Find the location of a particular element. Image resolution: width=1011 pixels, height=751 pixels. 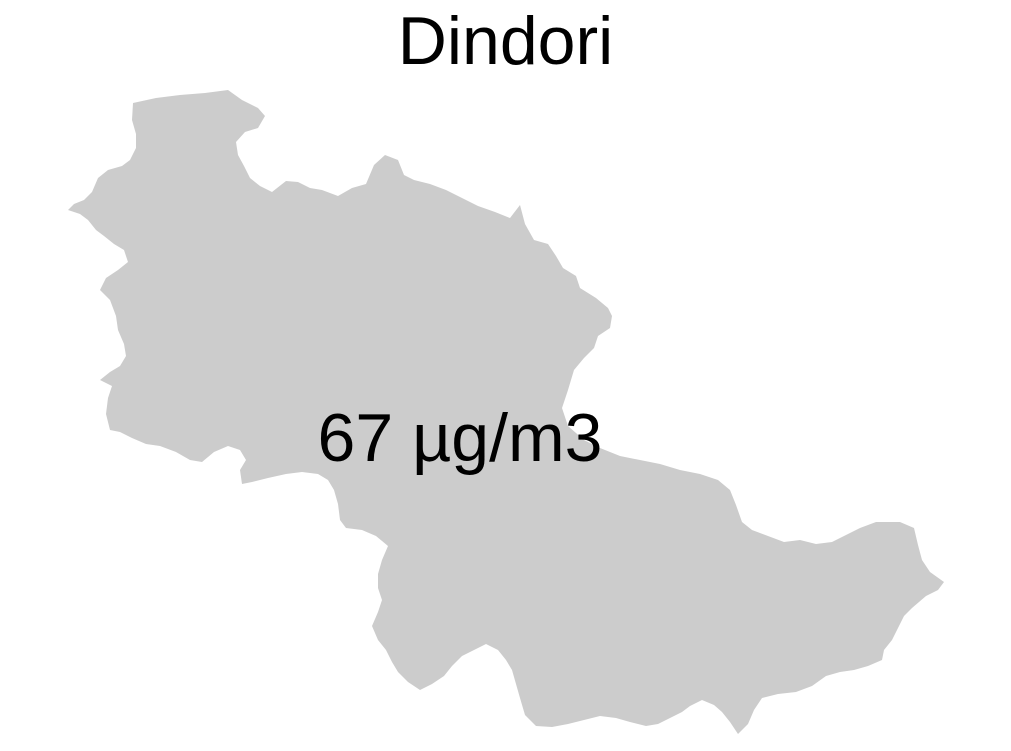

value-label: 67 µg/m3 is located at coordinates (460, 438).